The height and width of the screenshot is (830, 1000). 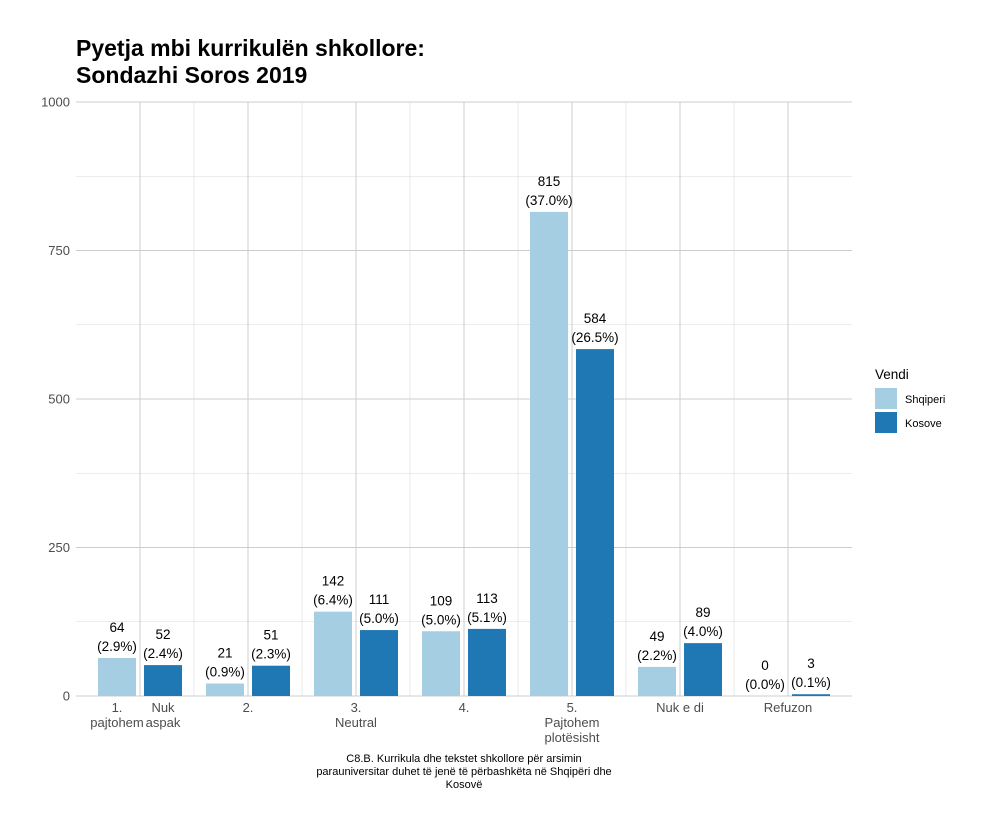 I want to click on data-label-percent: (0.0%), so click(x=765, y=684).